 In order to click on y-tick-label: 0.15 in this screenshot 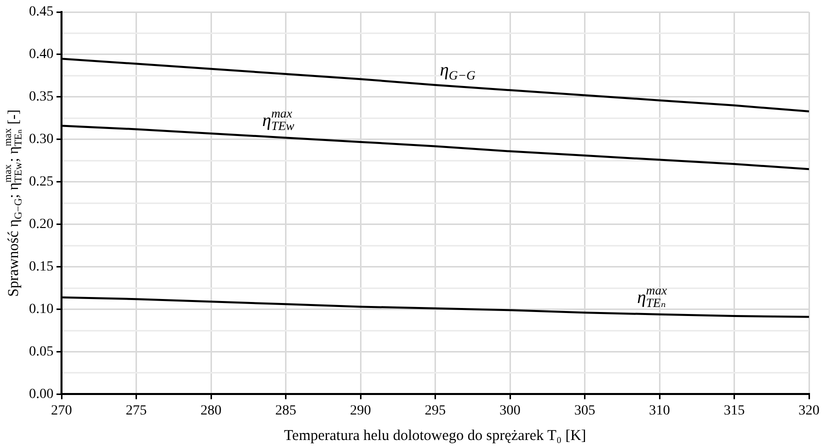, I will do `click(41, 266)`.